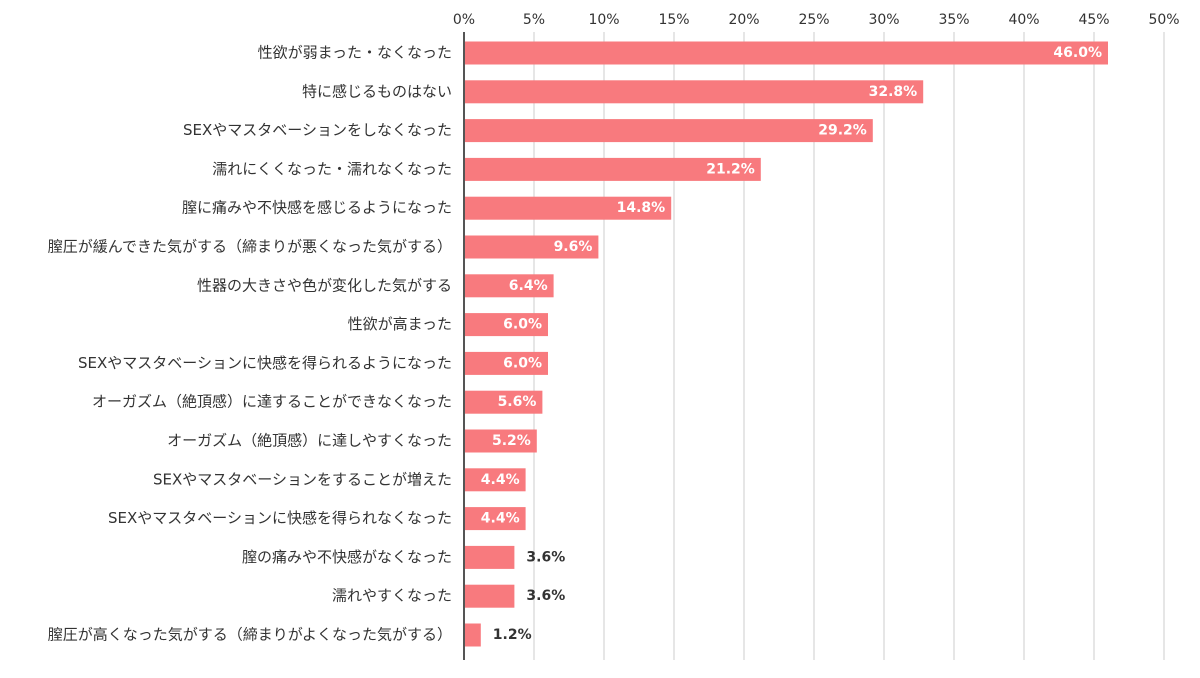 This screenshot has height=678, width=1200. I want to click on category-label: 性器の大きさや色が変化した気がする, so click(324, 285).